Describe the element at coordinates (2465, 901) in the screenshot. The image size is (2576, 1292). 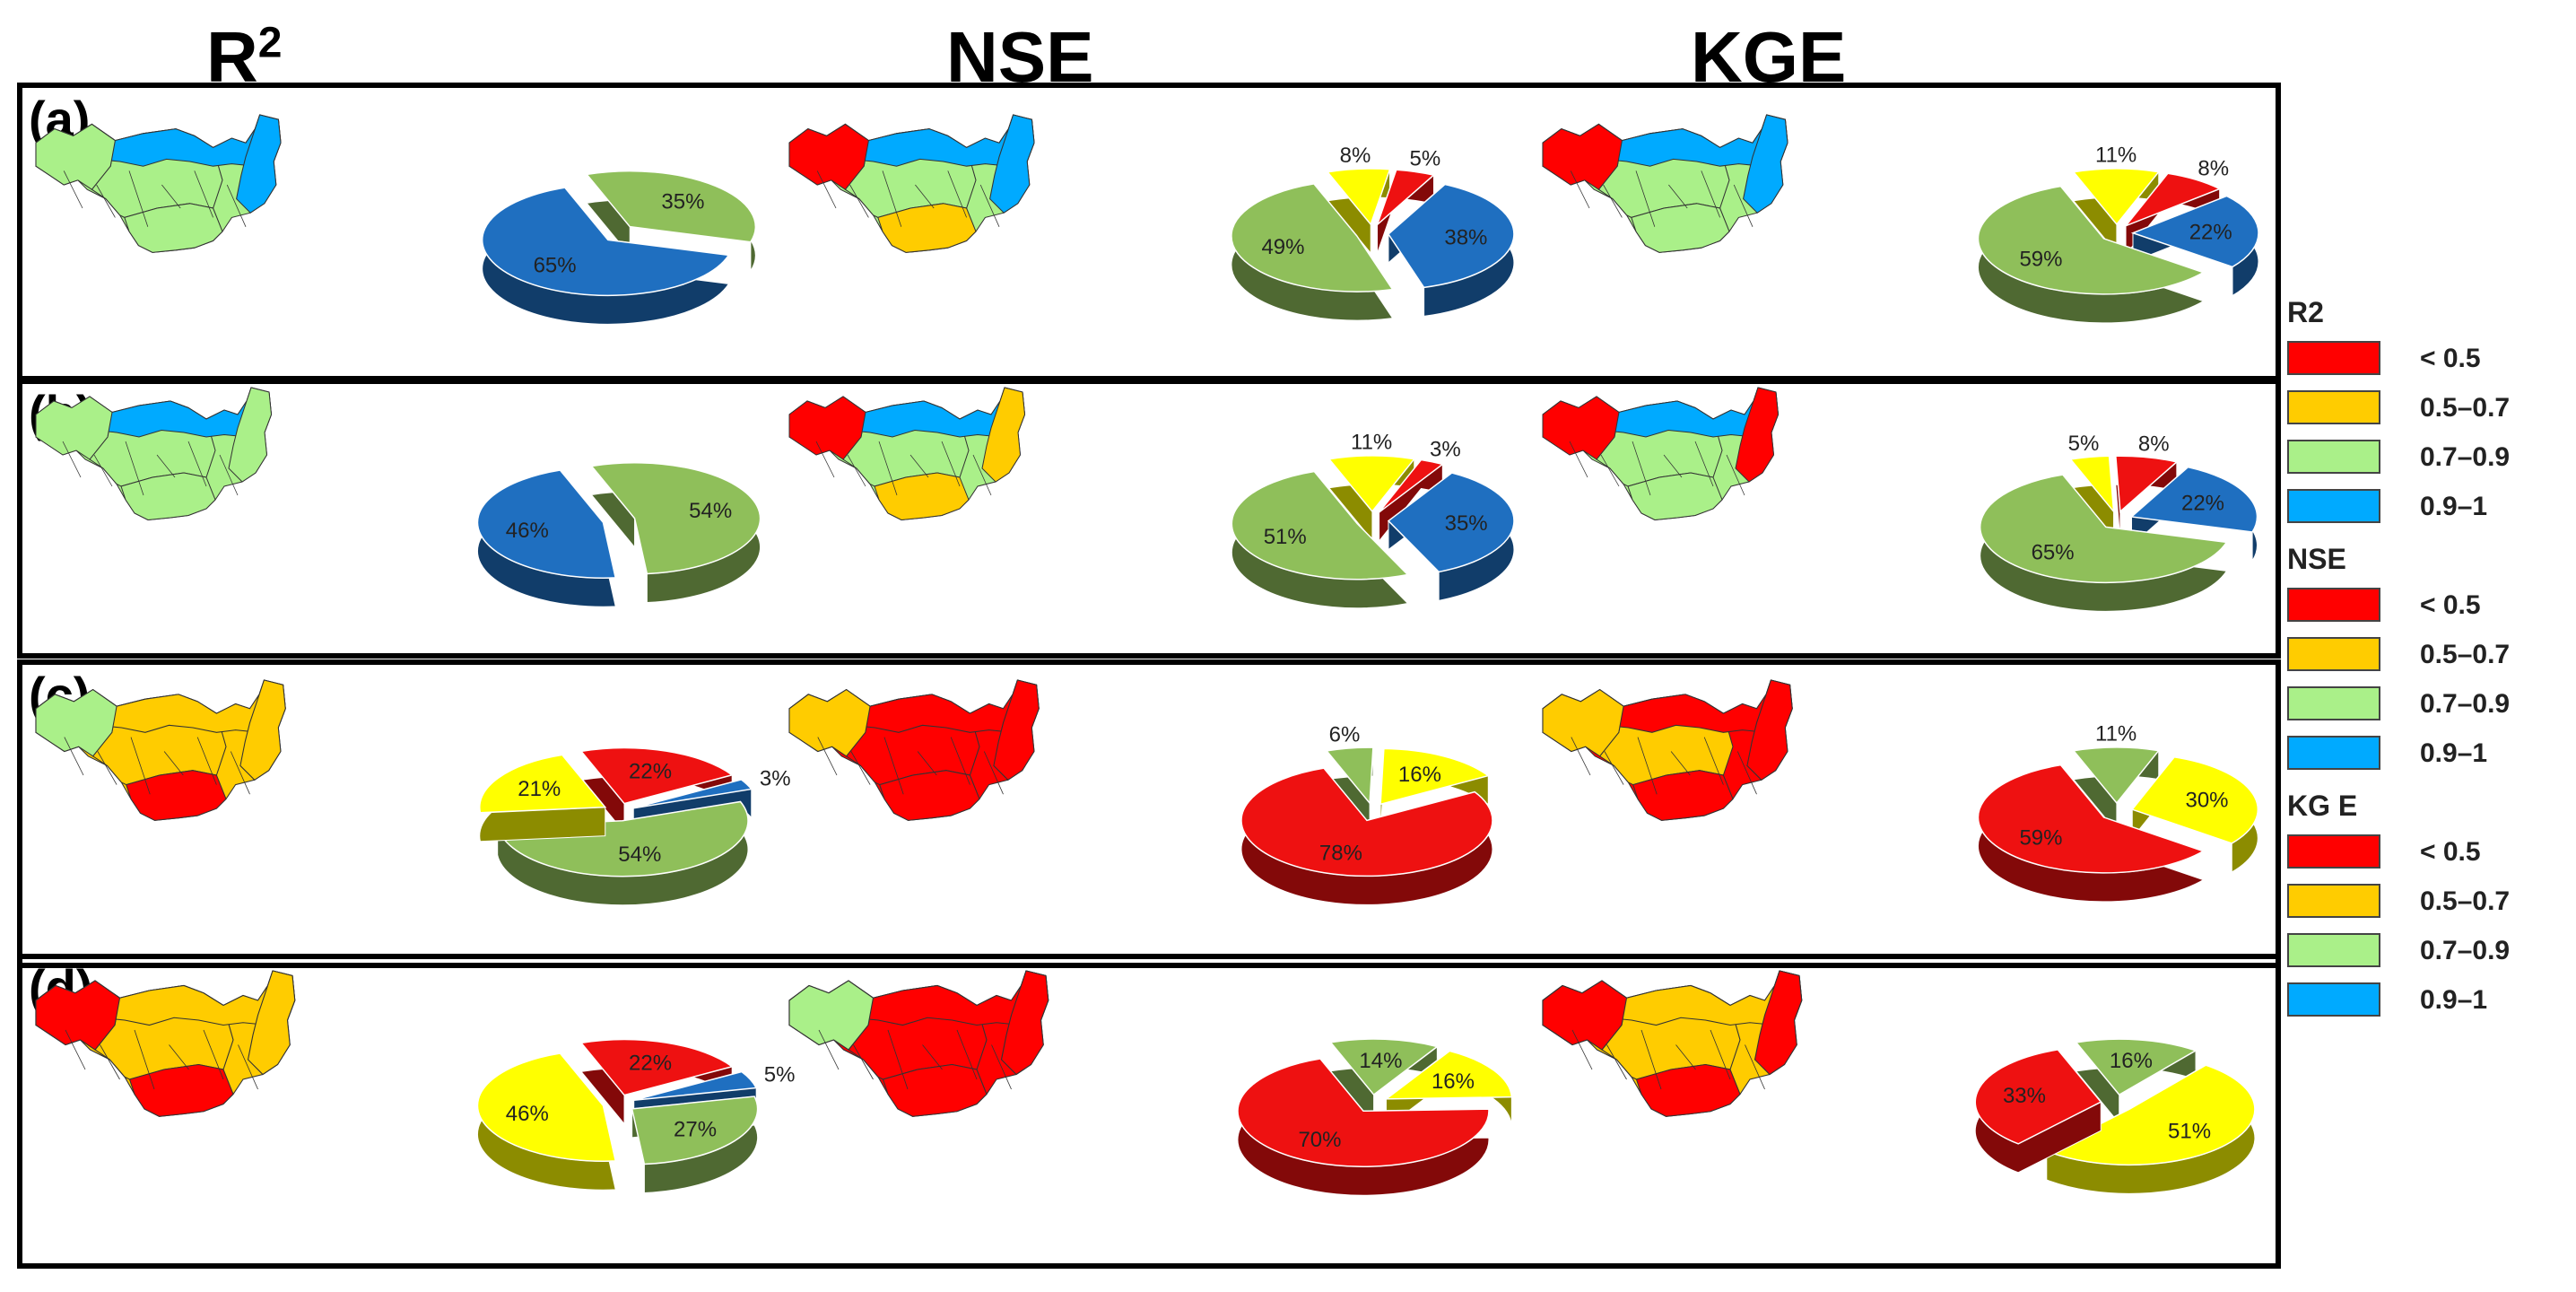
I see `legend-label-kge-05-07: 0.5–0.7` at that location.